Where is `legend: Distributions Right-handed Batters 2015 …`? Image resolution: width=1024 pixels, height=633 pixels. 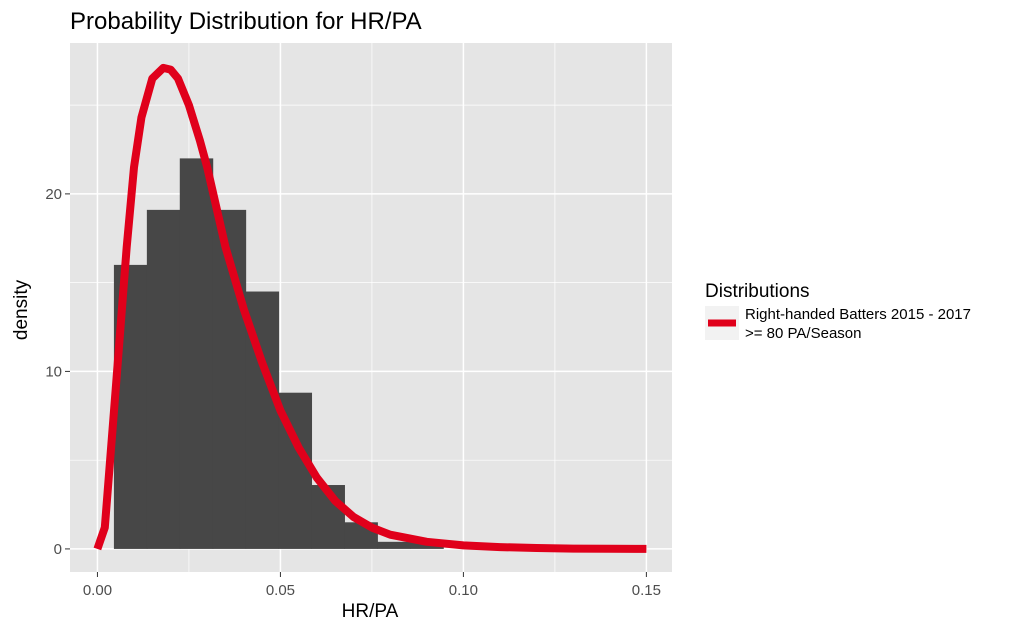 legend: Distributions Right-handed Batters 2015 … is located at coordinates (838, 311).